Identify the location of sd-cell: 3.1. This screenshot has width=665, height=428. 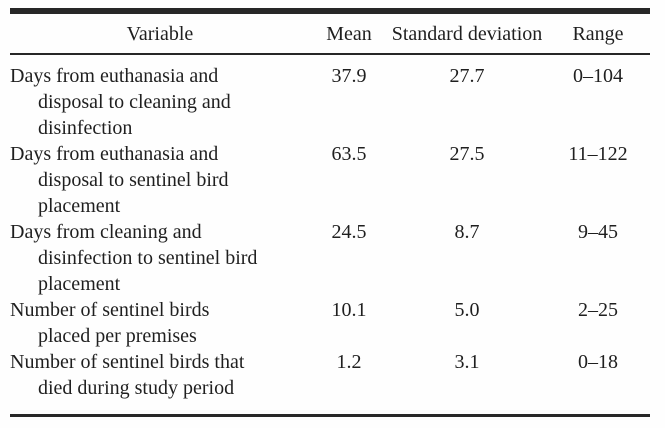
(467, 362).